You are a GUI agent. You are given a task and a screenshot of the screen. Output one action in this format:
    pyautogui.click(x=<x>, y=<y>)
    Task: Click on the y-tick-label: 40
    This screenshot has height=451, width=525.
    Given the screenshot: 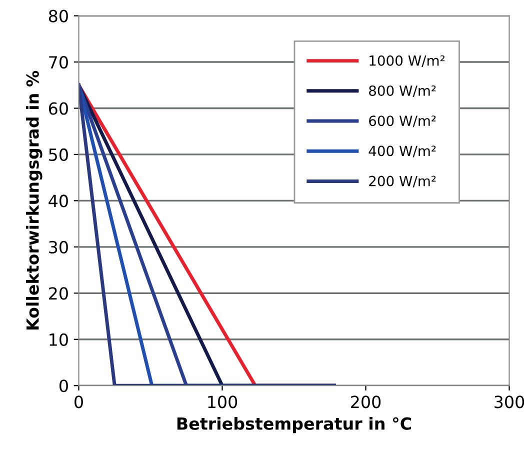 What is the action you would take?
    pyautogui.click(x=58, y=201)
    